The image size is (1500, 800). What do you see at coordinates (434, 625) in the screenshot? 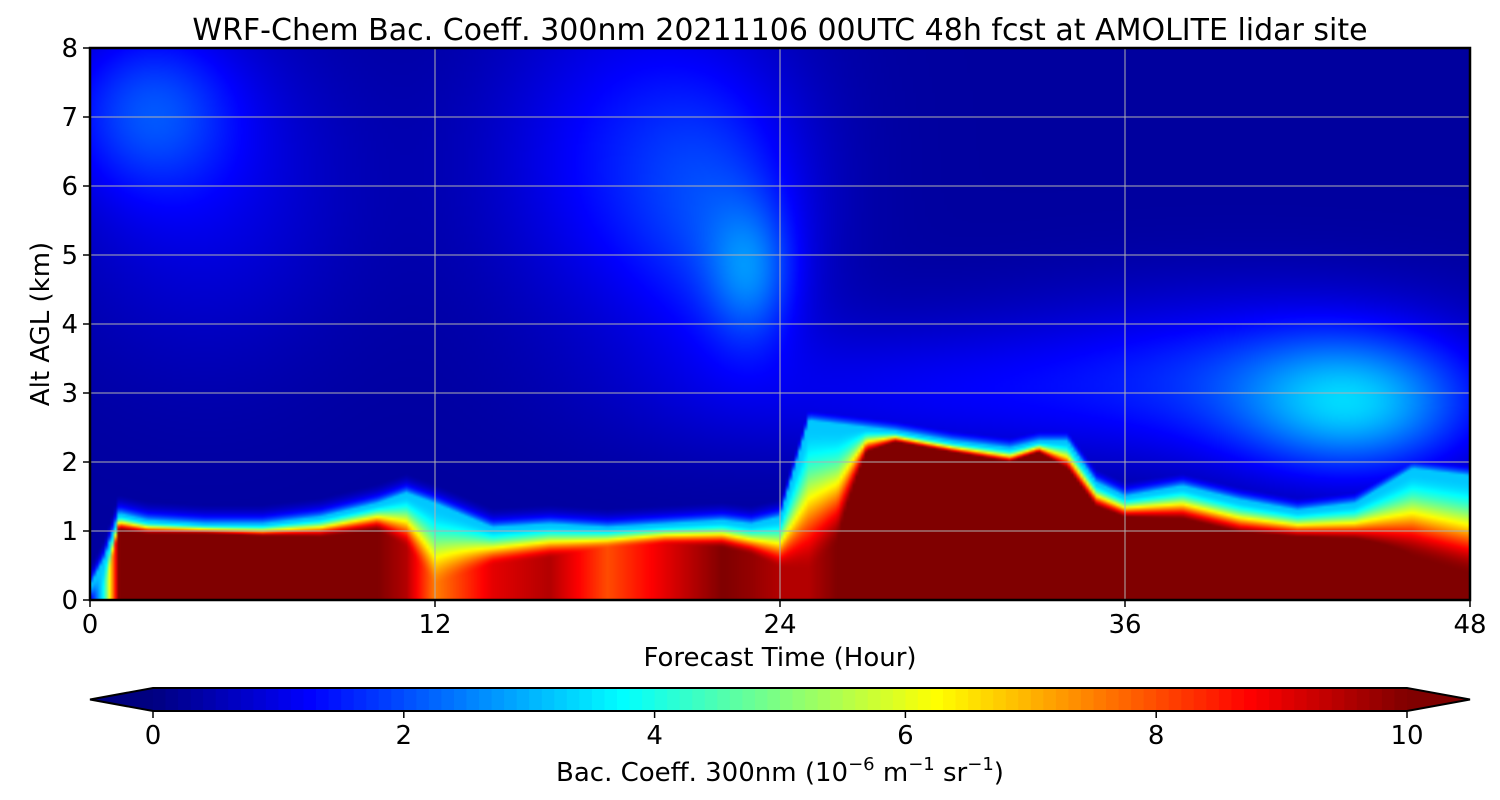
I see `x-tick-label: 12` at bounding box center [434, 625].